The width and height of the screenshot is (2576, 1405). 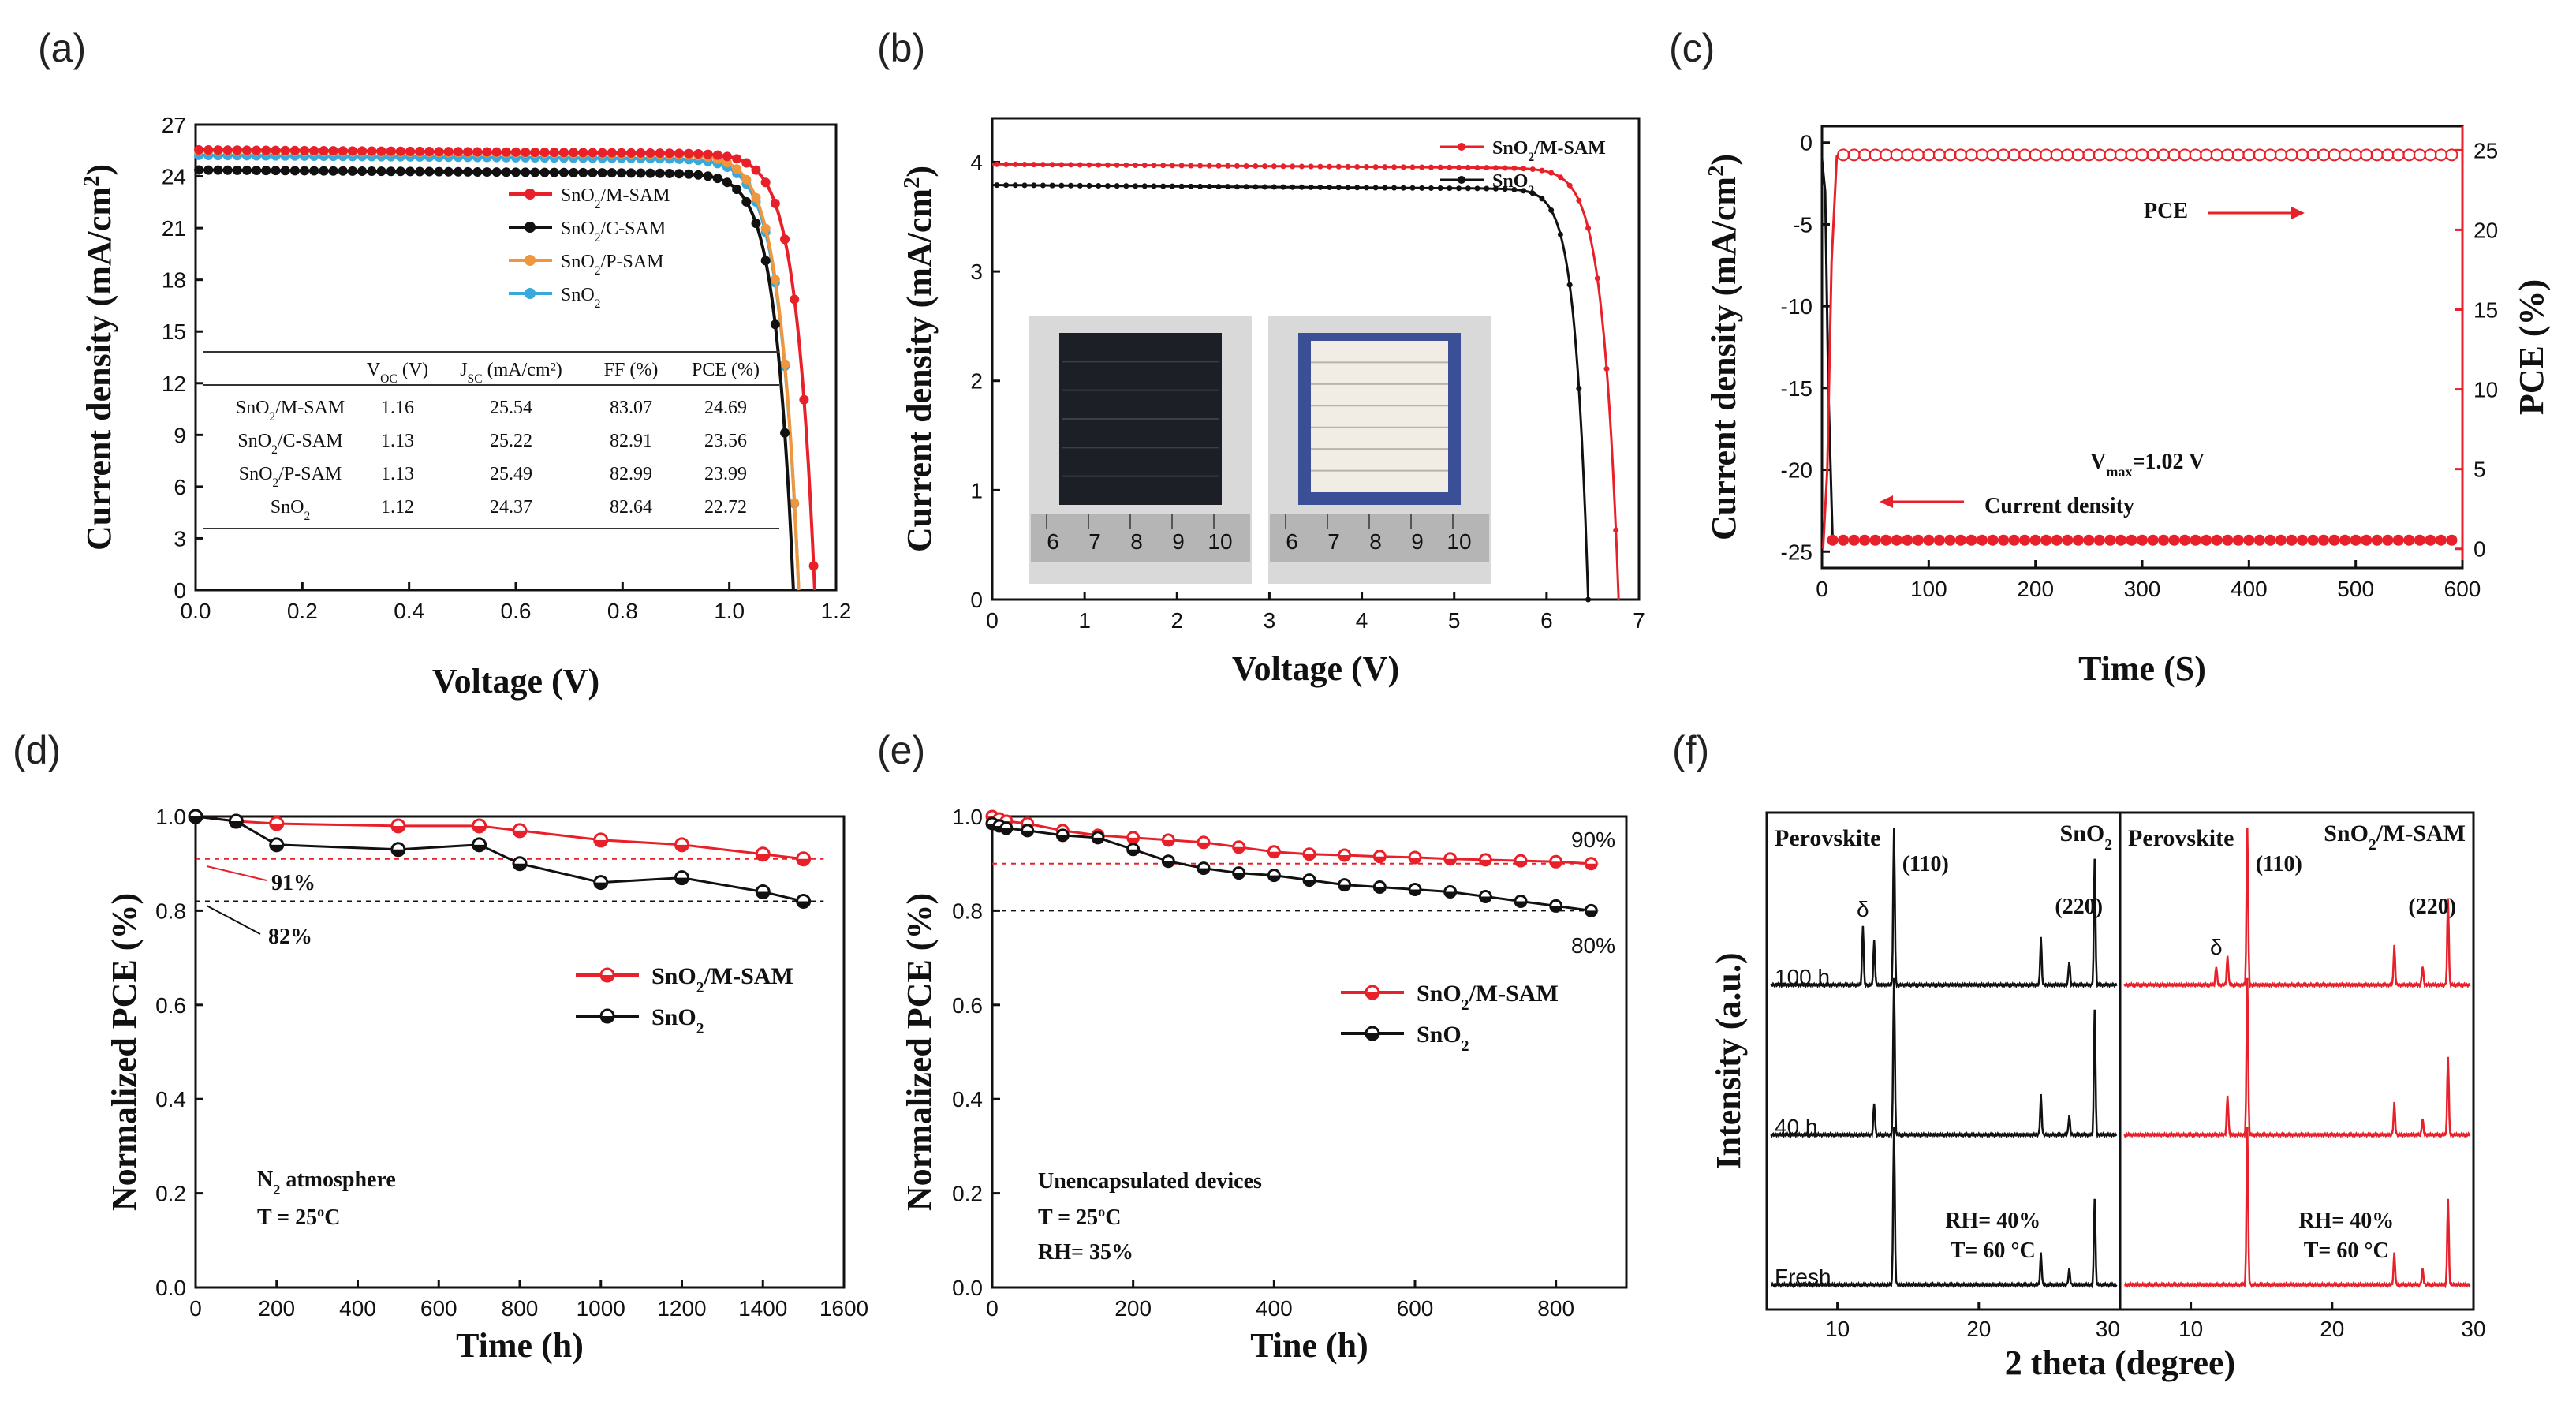 What do you see at coordinates (673, 976) in the screenshot?
I see `d-legend-label-part: SnO` at bounding box center [673, 976].